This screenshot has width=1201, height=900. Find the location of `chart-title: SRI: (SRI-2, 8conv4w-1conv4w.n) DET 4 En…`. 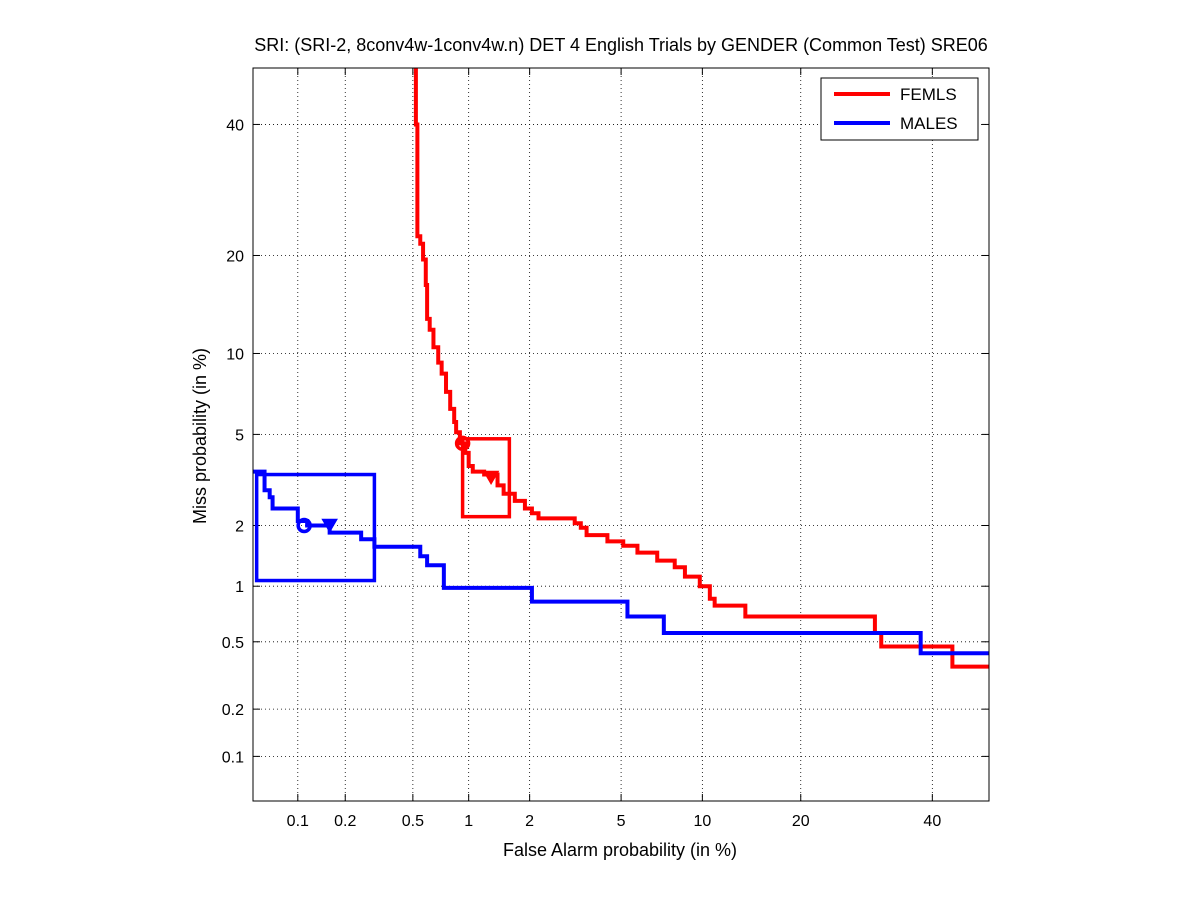

chart-title: SRI: (SRI-2, 8conv4w-1conv4w.n) DET 4 En… is located at coordinates (621, 45).